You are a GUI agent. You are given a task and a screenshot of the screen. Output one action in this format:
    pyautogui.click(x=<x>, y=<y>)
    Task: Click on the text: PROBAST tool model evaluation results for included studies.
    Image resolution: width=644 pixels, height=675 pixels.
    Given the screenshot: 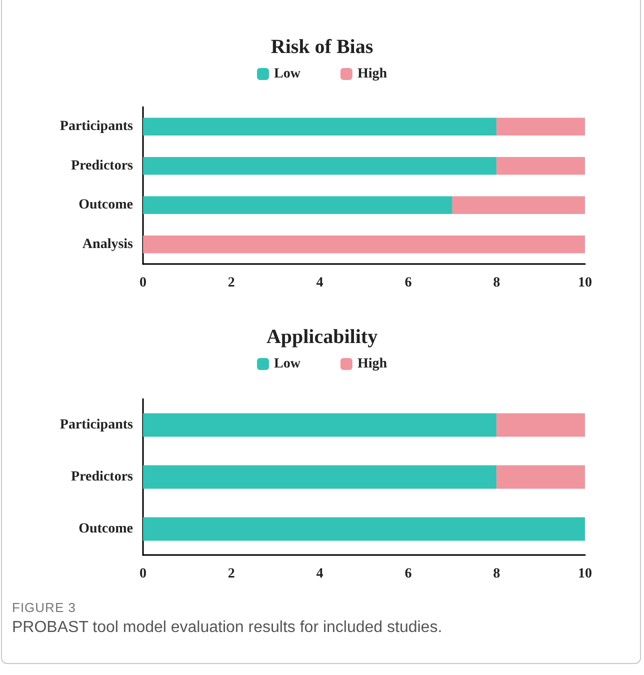 What is the action you would take?
    pyautogui.click(x=228, y=628)
    